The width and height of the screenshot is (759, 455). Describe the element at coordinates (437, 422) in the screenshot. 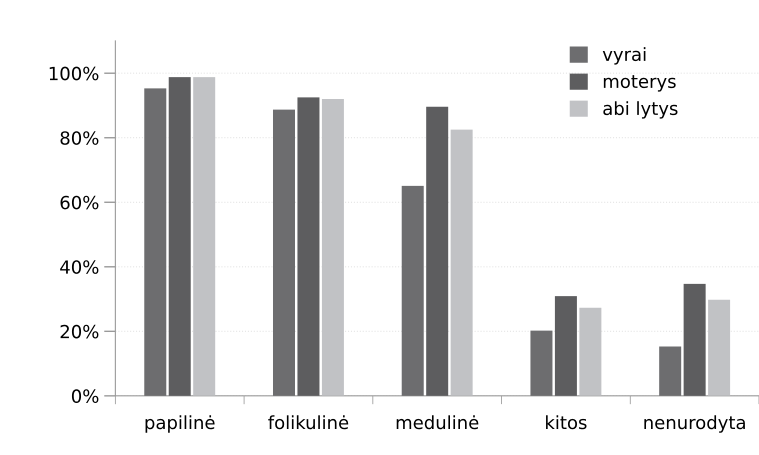

I see `x-tick-label: medulinė` at that location.